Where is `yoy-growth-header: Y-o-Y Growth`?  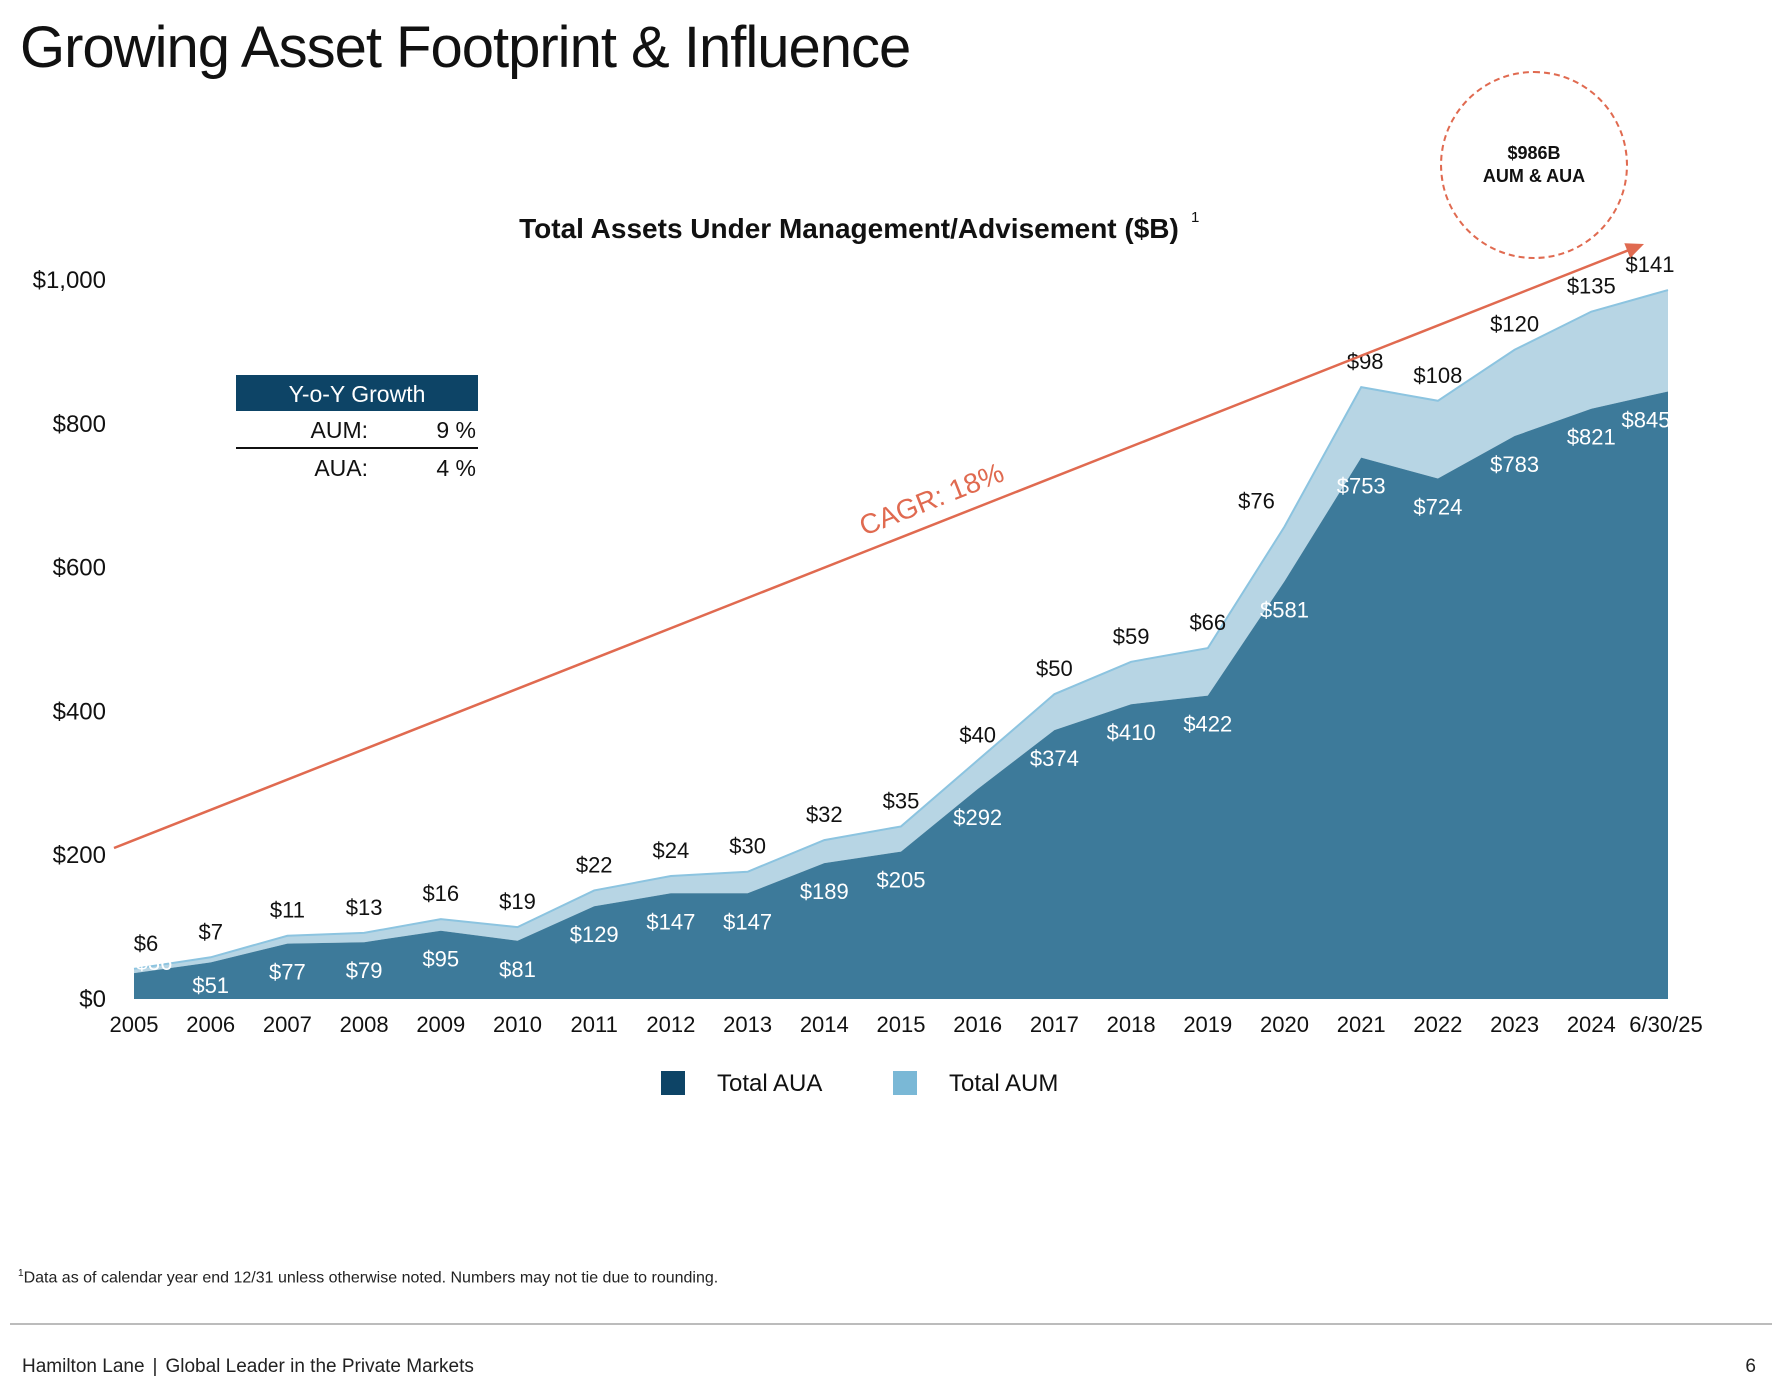
yoy-growth-header: Y-o-Y Growth is located at coordinates (357, 393).